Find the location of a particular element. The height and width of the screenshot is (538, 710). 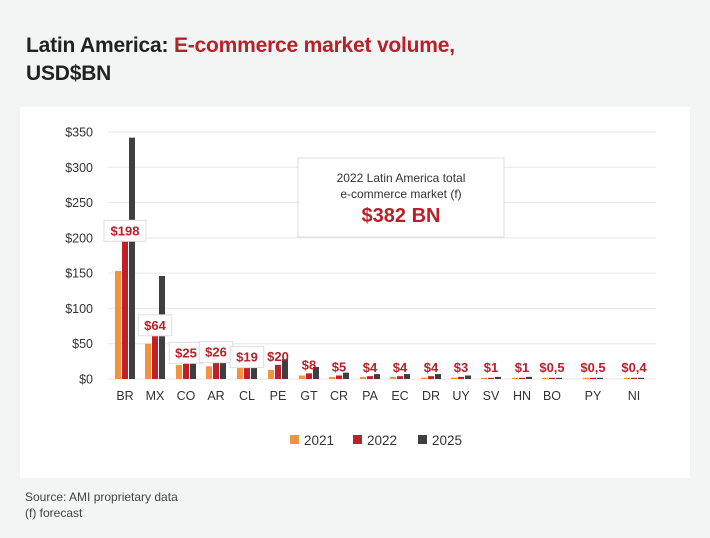

x-tick-label: GT is located at coordinates (309, 396).